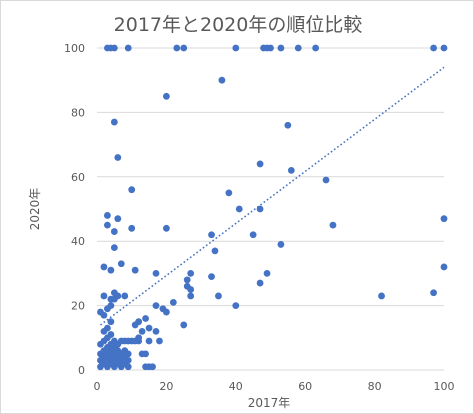  Describe the element at coordinates (236, 386) in the screenshot. I see `x-tick-label: 40` at that location.